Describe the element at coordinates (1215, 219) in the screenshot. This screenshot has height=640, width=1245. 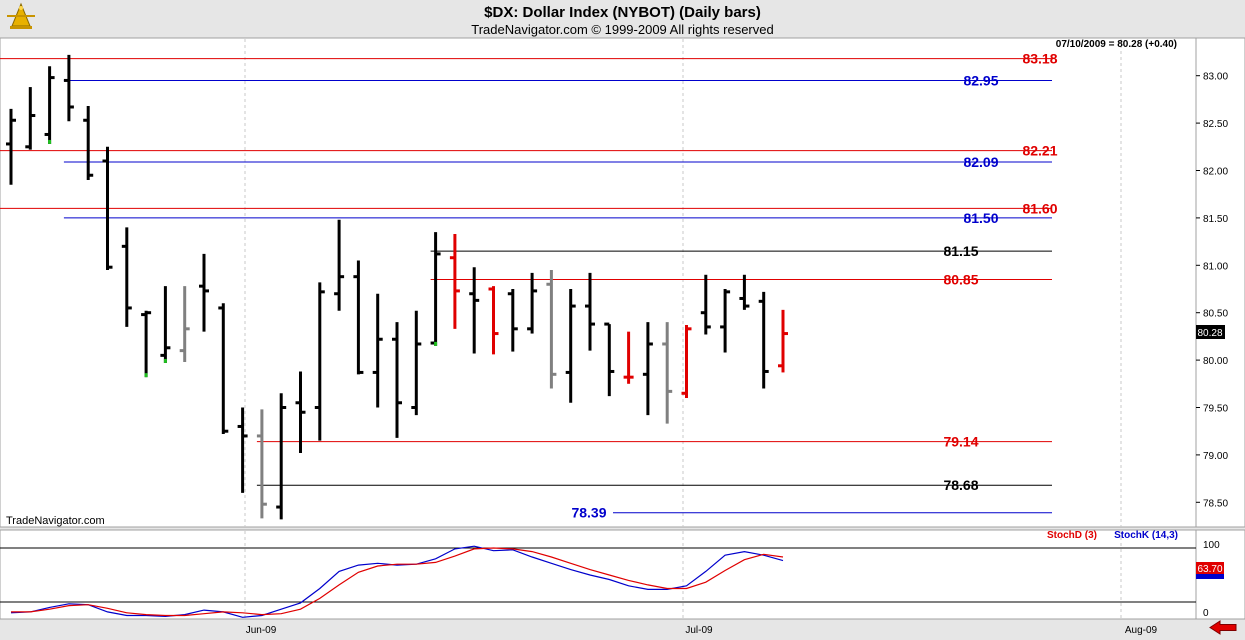
I see `price-axis-label: 81.50` at that location.